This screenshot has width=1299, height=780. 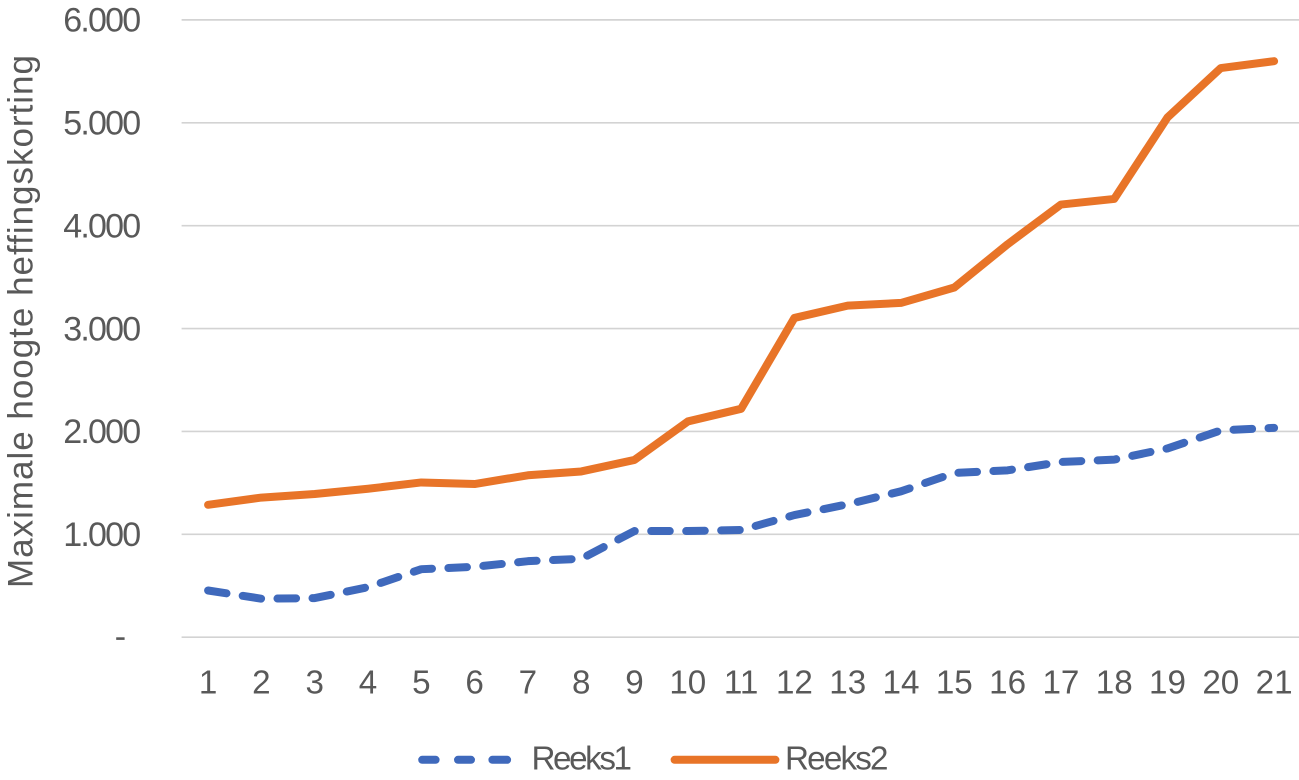 What do you see at coordinates (1220, 682) in the screenshot?
I see `svg-text: 20` at bounding box center [1220, 682].